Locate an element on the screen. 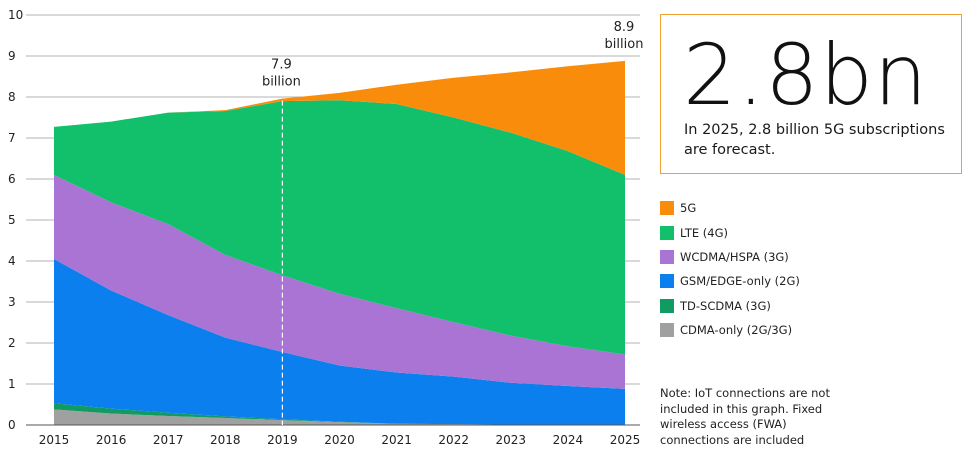  x-tick-label: 2019 is located at coordinates (282, 440).